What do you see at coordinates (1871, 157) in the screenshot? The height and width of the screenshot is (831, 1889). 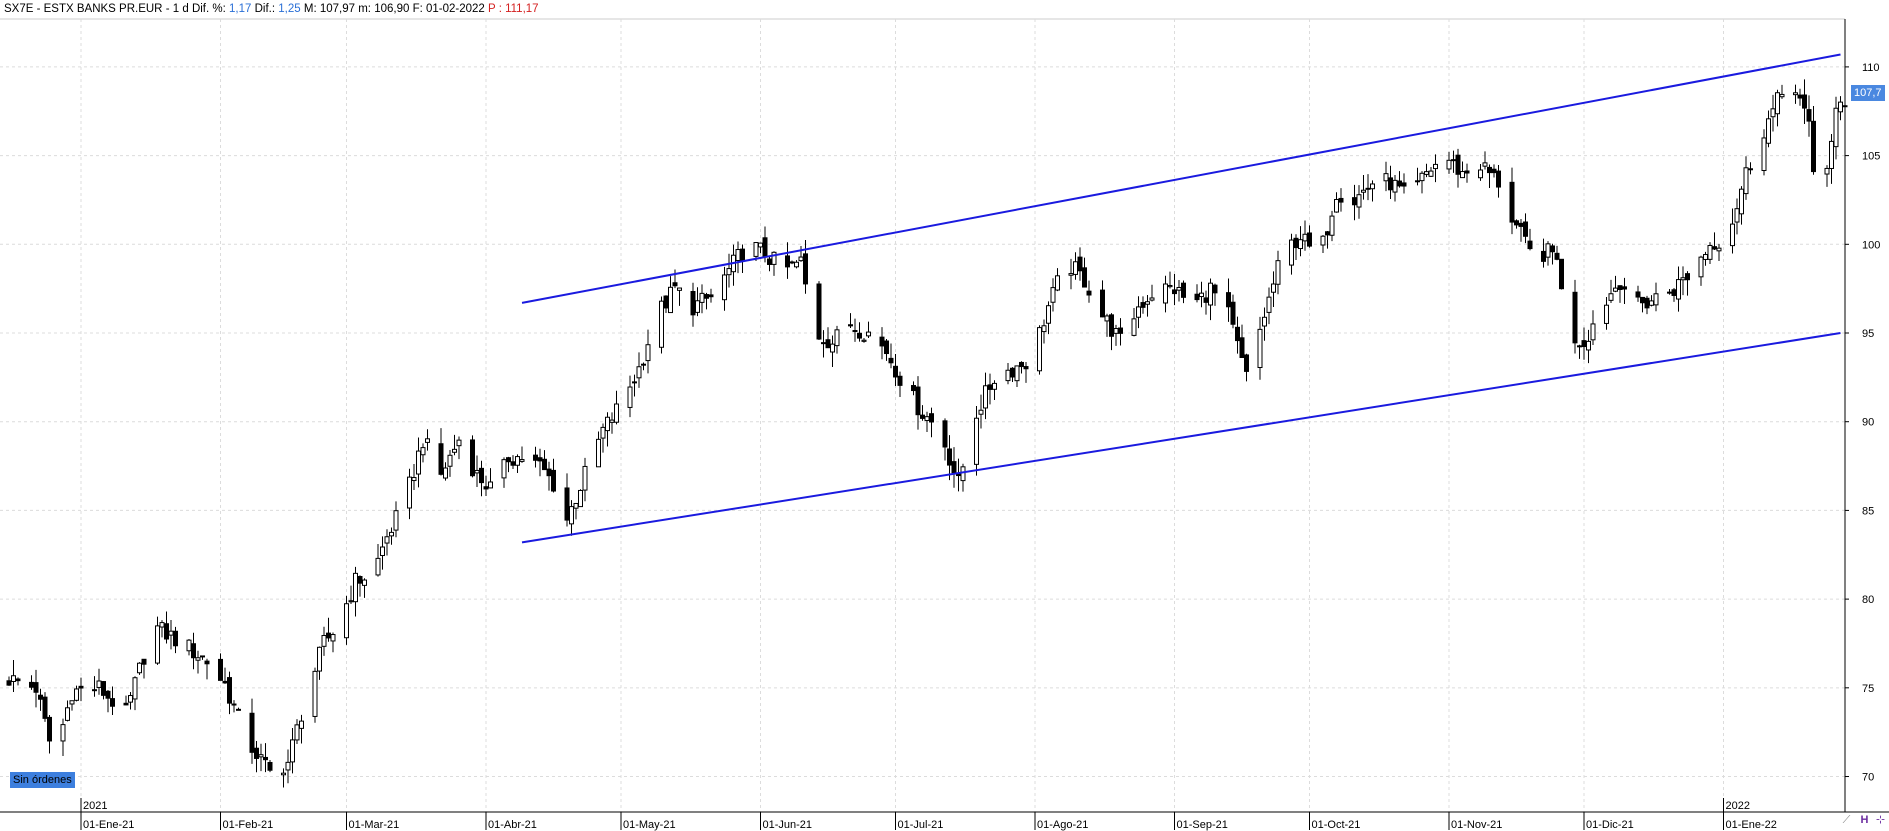 I see `y-tick-label: 105` at bounding box center [1871, 157].